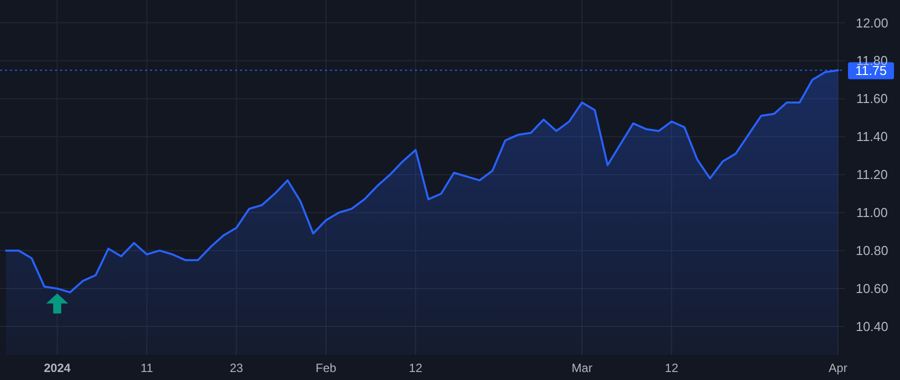 This screenshot has width=900, height=380. What do you see at coordinates (147, 368) in the screenshot?
I see `x-tick-label: 11` at bounding box center [147, 368].